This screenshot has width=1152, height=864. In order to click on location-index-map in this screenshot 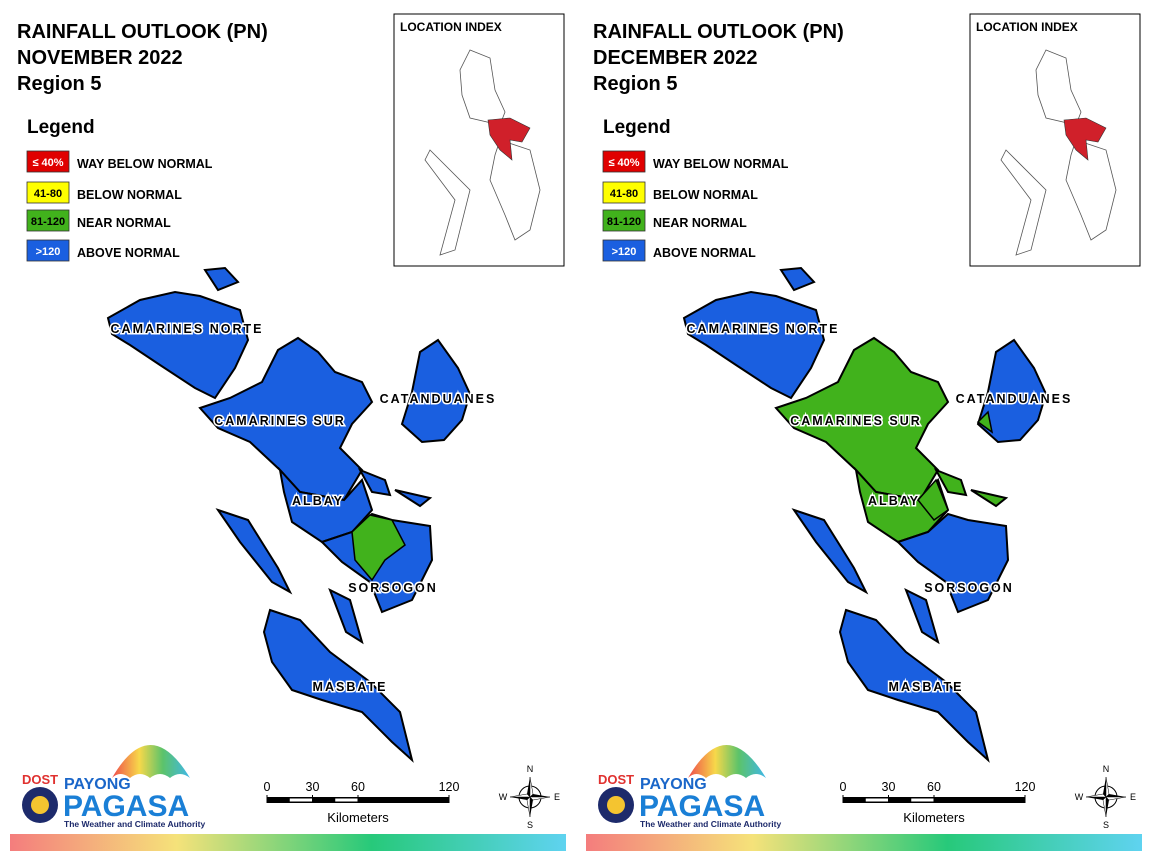, I will do `click(1058, 152)`.